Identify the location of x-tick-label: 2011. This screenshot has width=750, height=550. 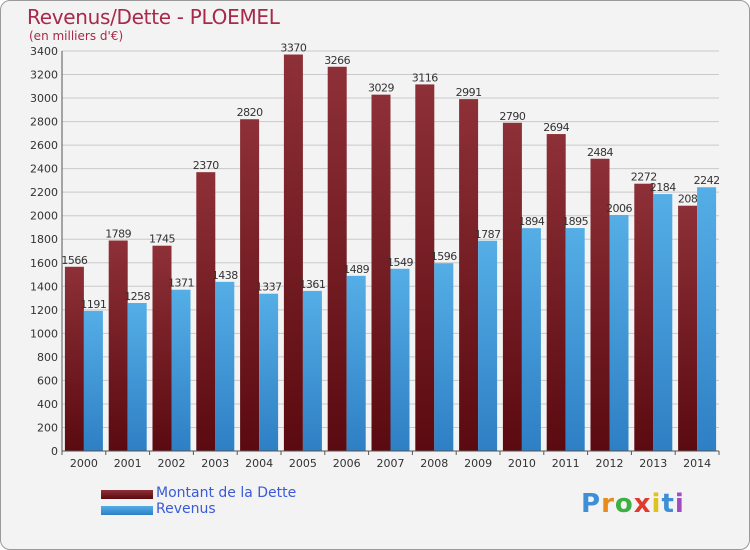
(566, 463).